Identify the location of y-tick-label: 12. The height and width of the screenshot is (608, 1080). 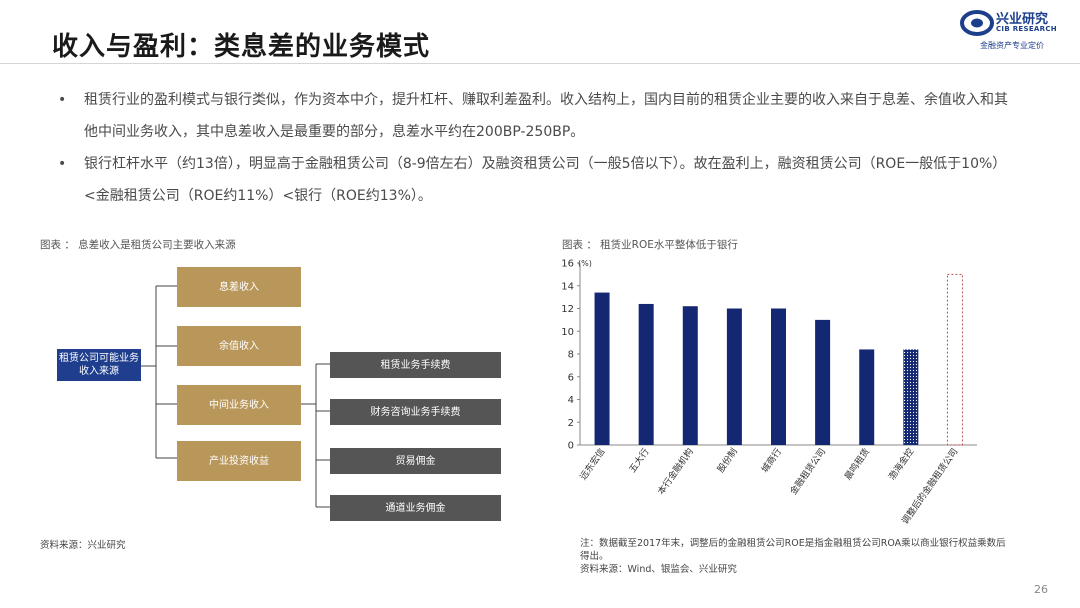
(567, 309).